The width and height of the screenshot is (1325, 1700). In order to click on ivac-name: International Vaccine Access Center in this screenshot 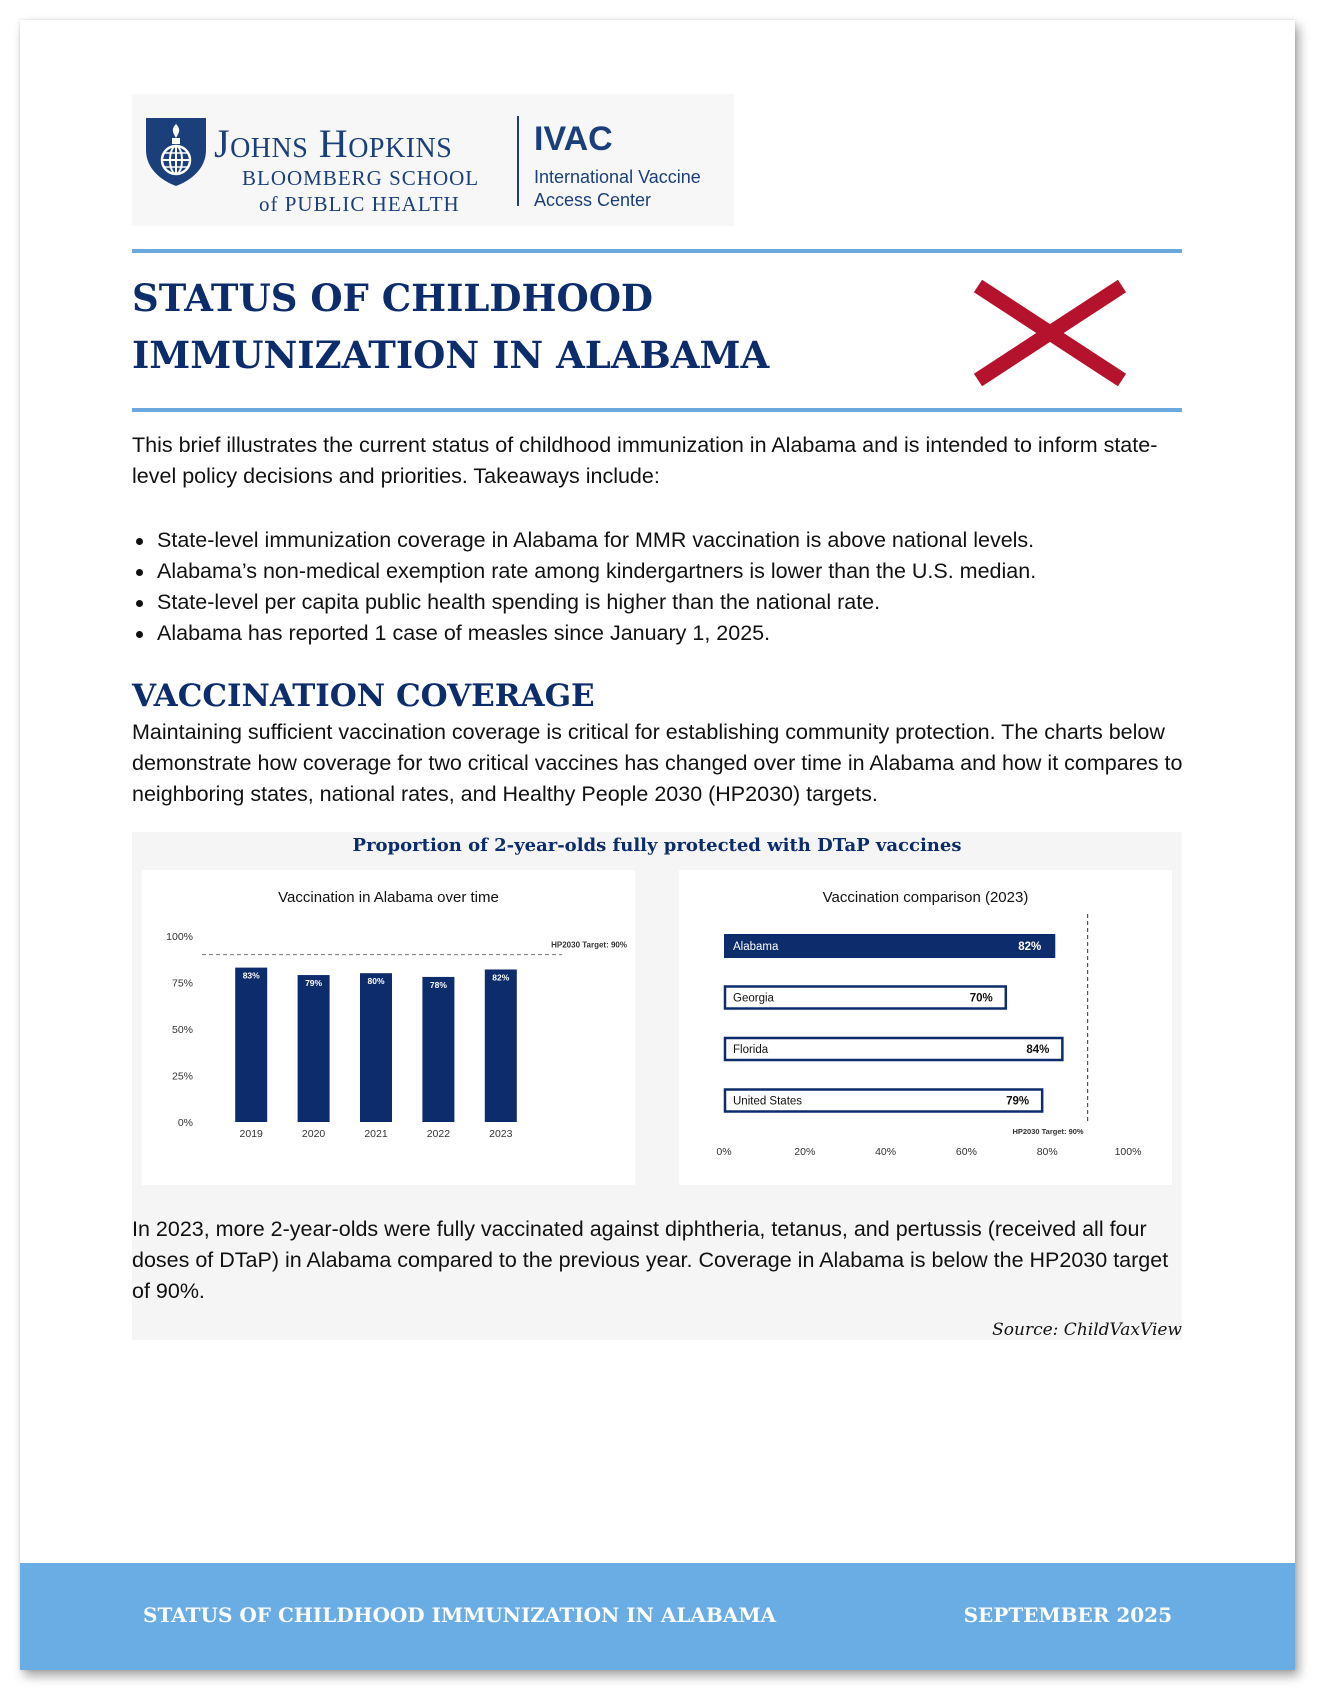, I will do `click(634, 189)`.